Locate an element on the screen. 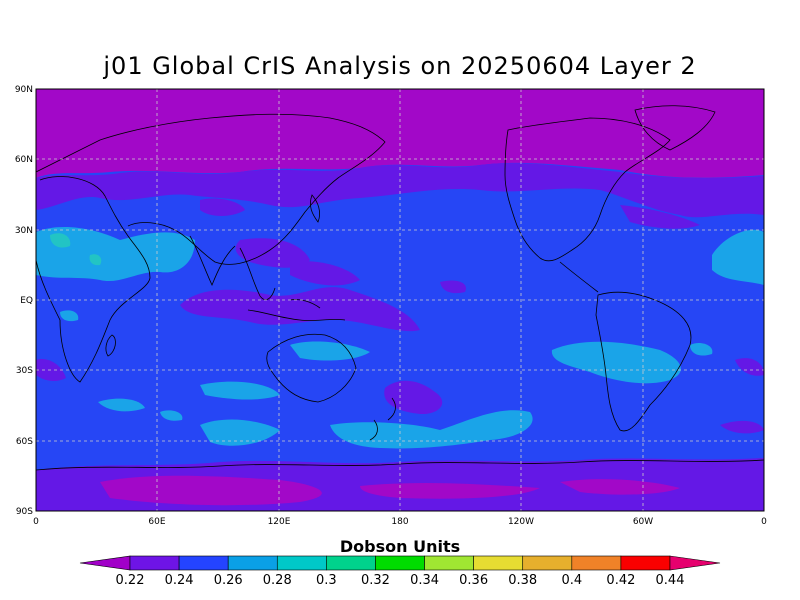 This screenshot has height=600, width=800. colorbar-label: 0.3 is located at coordinates (326, 580).